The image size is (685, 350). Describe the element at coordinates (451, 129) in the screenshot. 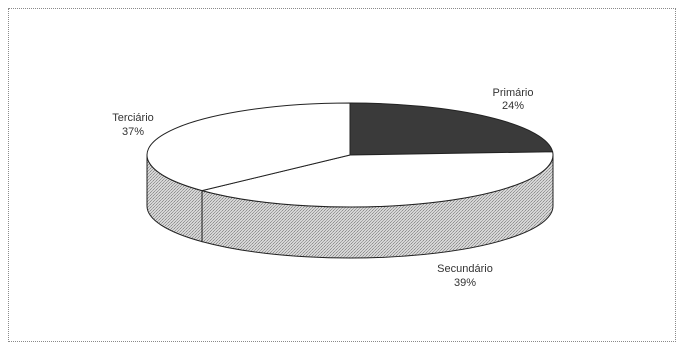

I see `pie-slice-primario` at that location.